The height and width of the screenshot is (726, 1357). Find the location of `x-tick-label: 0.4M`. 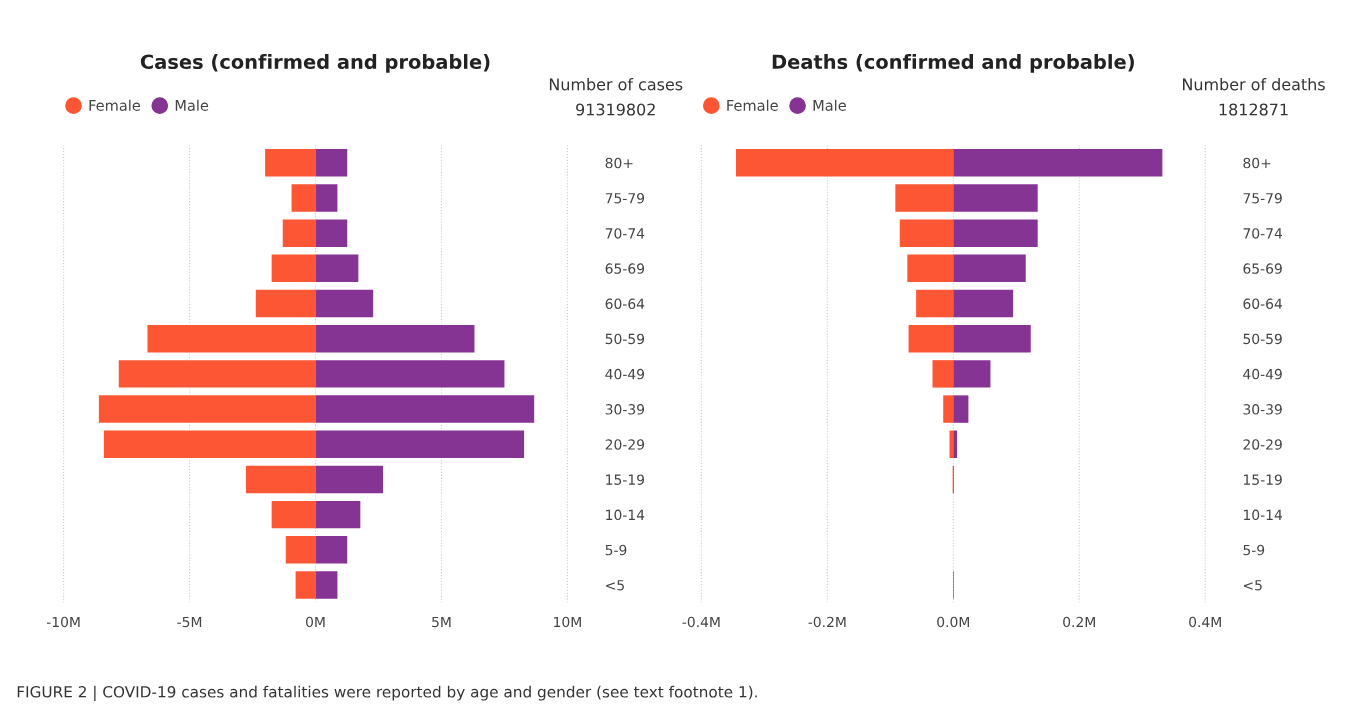

x-tick-label: 0.4M is located at coordinates (1205, 622).